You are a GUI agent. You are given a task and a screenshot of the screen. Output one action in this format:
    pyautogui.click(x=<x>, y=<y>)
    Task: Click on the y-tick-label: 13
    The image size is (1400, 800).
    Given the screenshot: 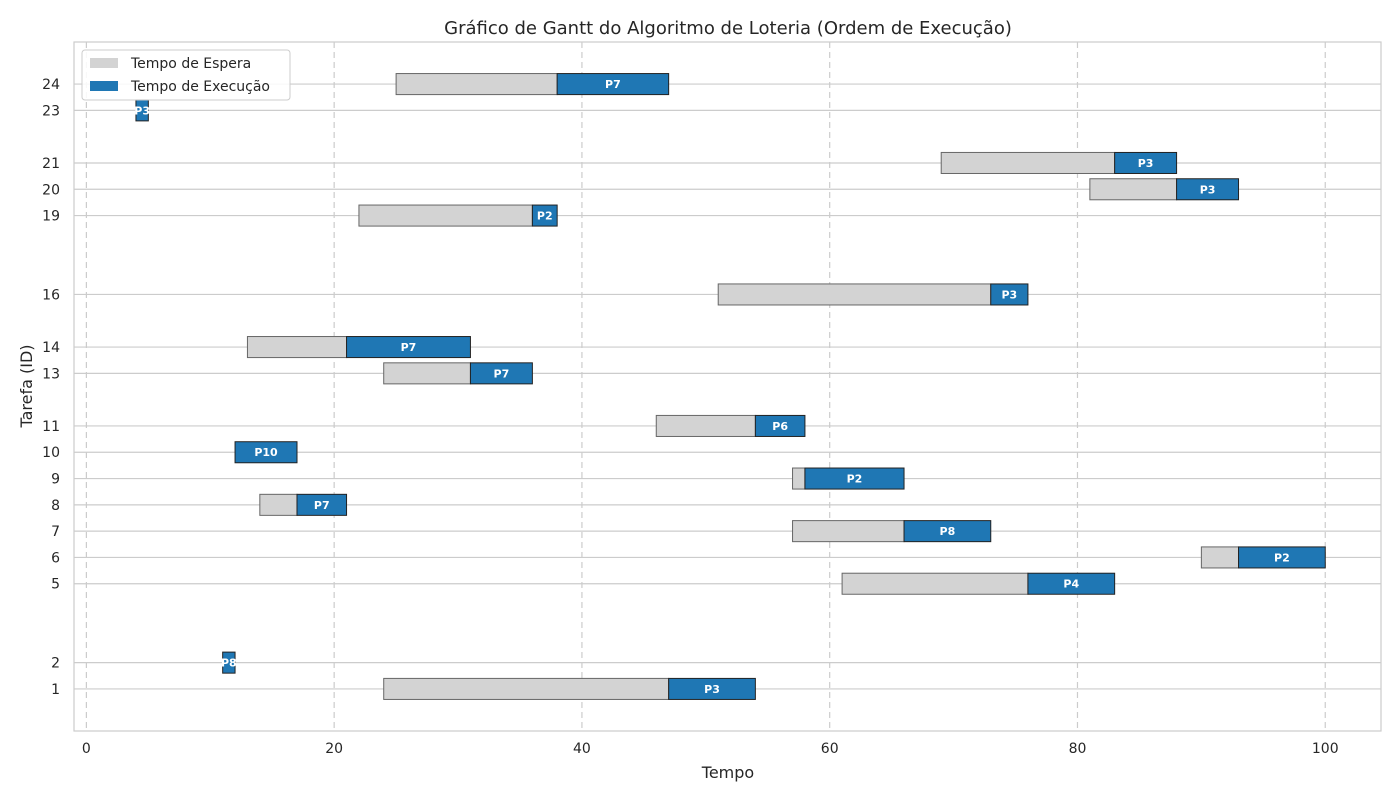 What is the action you would take?
    pyautogui.click(x=51, y=374)
    